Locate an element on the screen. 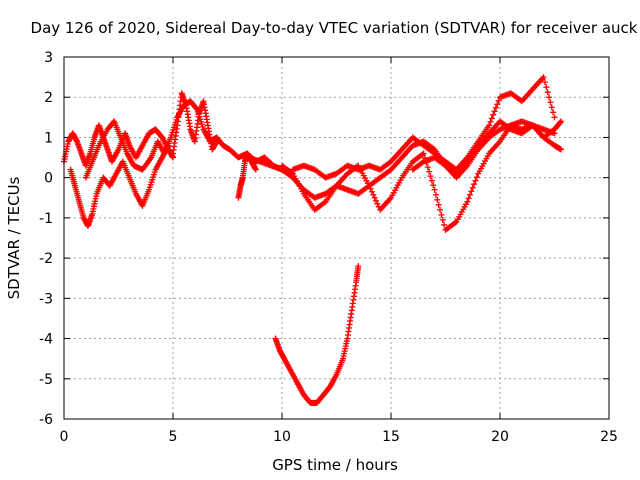 The image size is (640, 480). y-tick-label: 1 is located at coordinates (48, 138).